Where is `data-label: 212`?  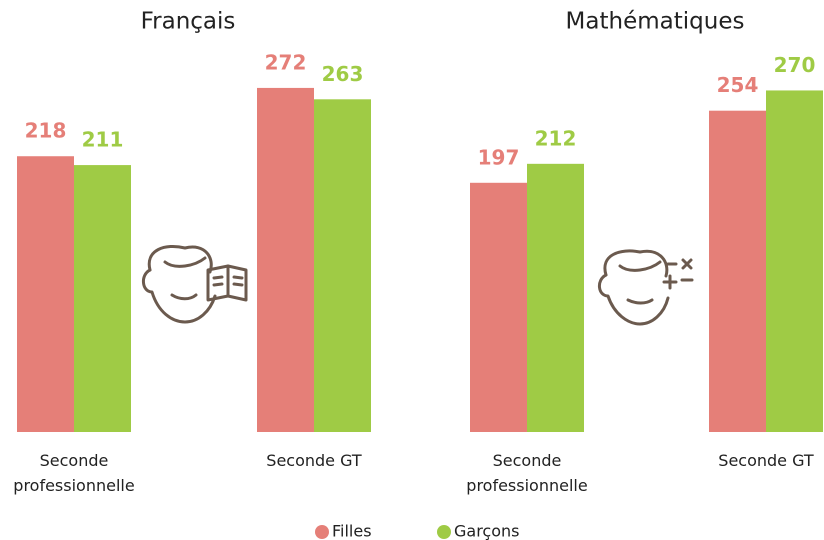 data-label: 212 is located at coordinates (556, 138).